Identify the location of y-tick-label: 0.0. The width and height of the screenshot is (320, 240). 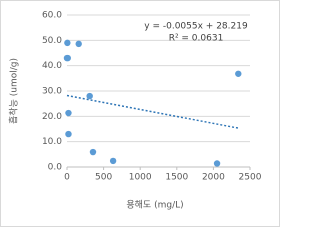
(55, 168).